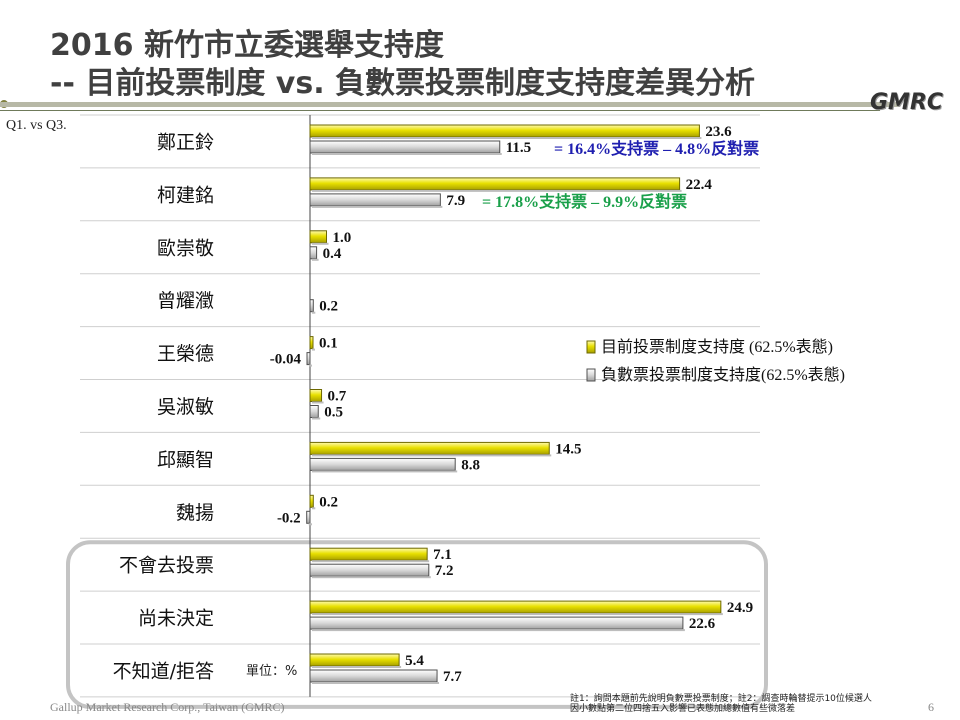 This screenshot has width=960, height=720. I want to click on slide-title-line2: -- 目前投票制度 vs. 負數票投票制度支持度差異分析, so click(403, 83).